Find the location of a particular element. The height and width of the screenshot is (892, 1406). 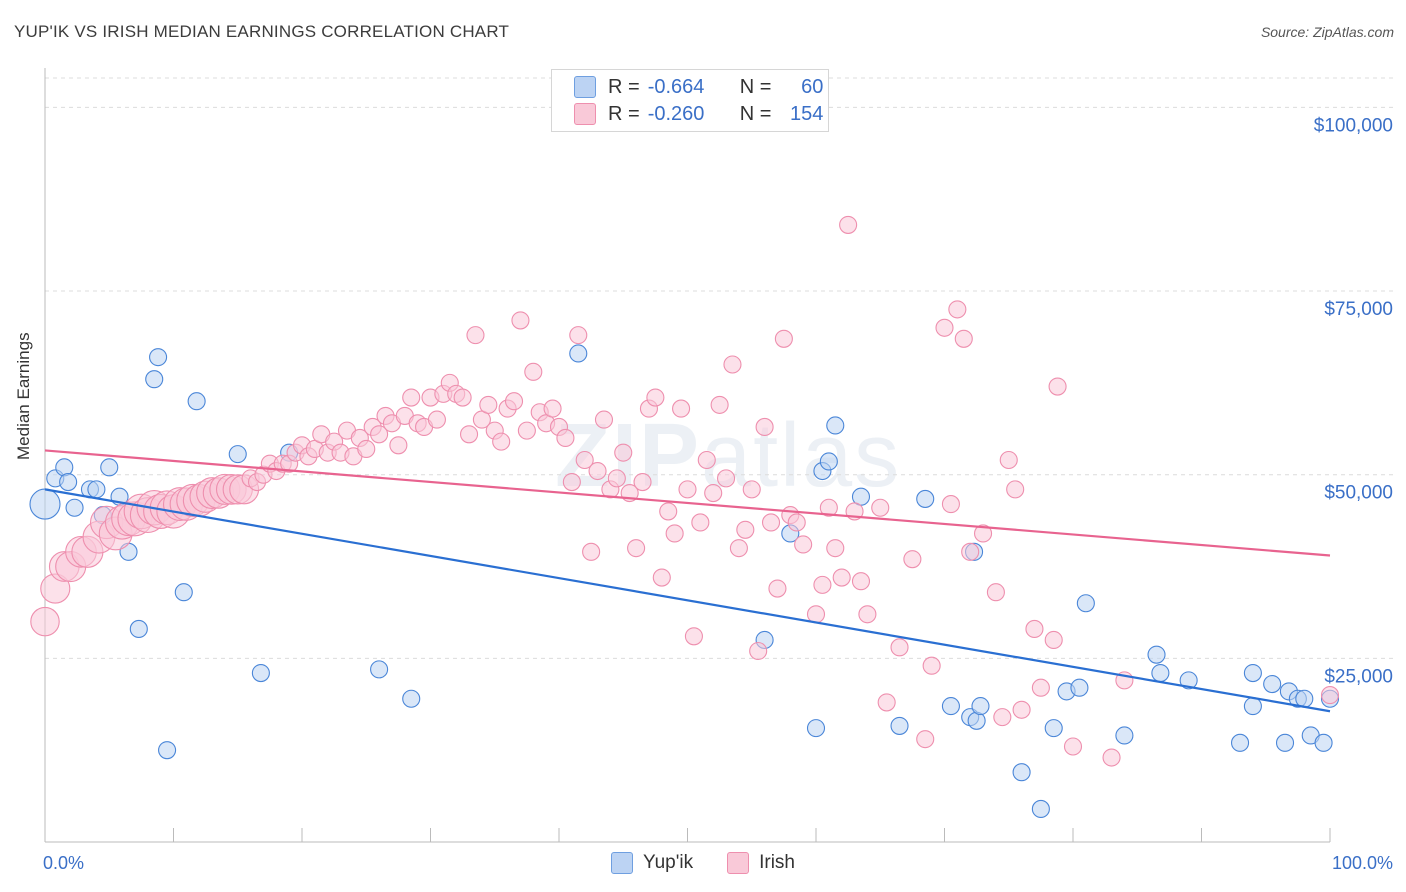

y-tick-label: $50,000 is located at coordinates (1358, 493).